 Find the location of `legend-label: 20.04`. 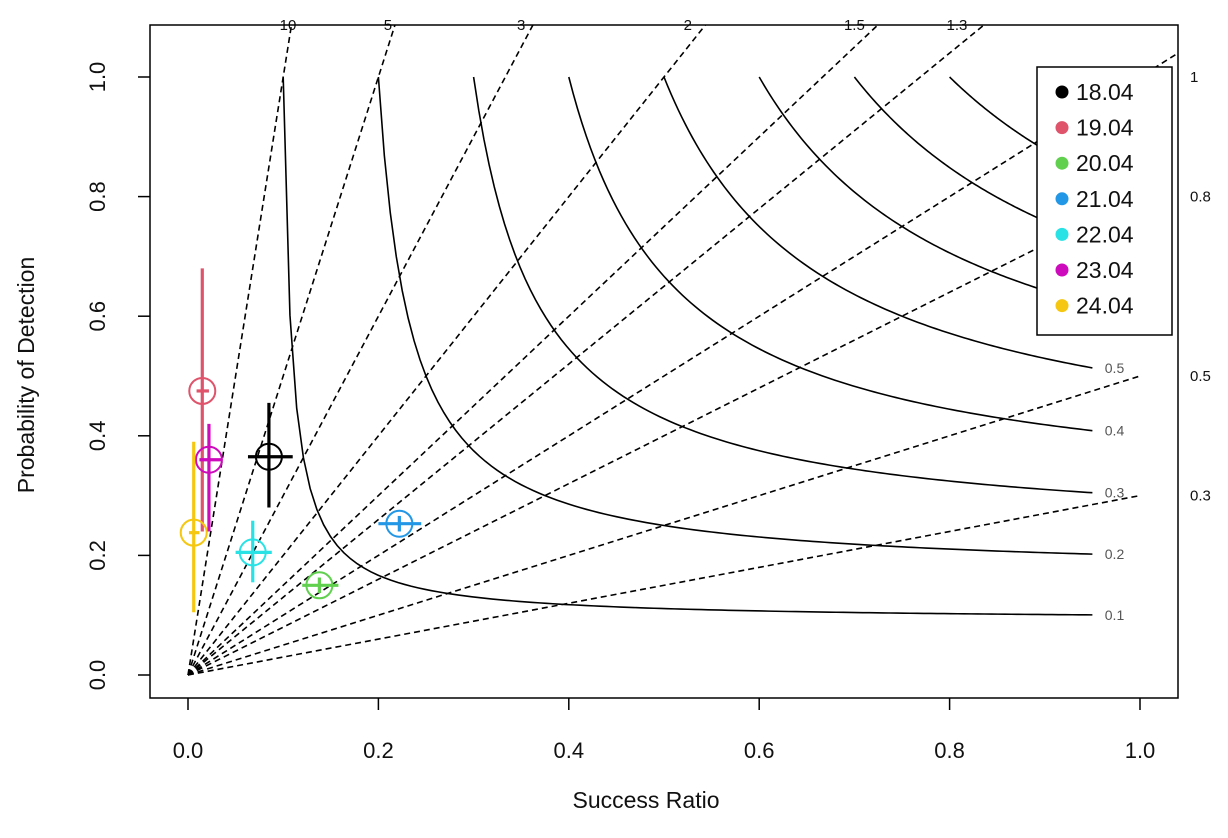

legend-label: 20.04 is located at coordinates (1105, 163).